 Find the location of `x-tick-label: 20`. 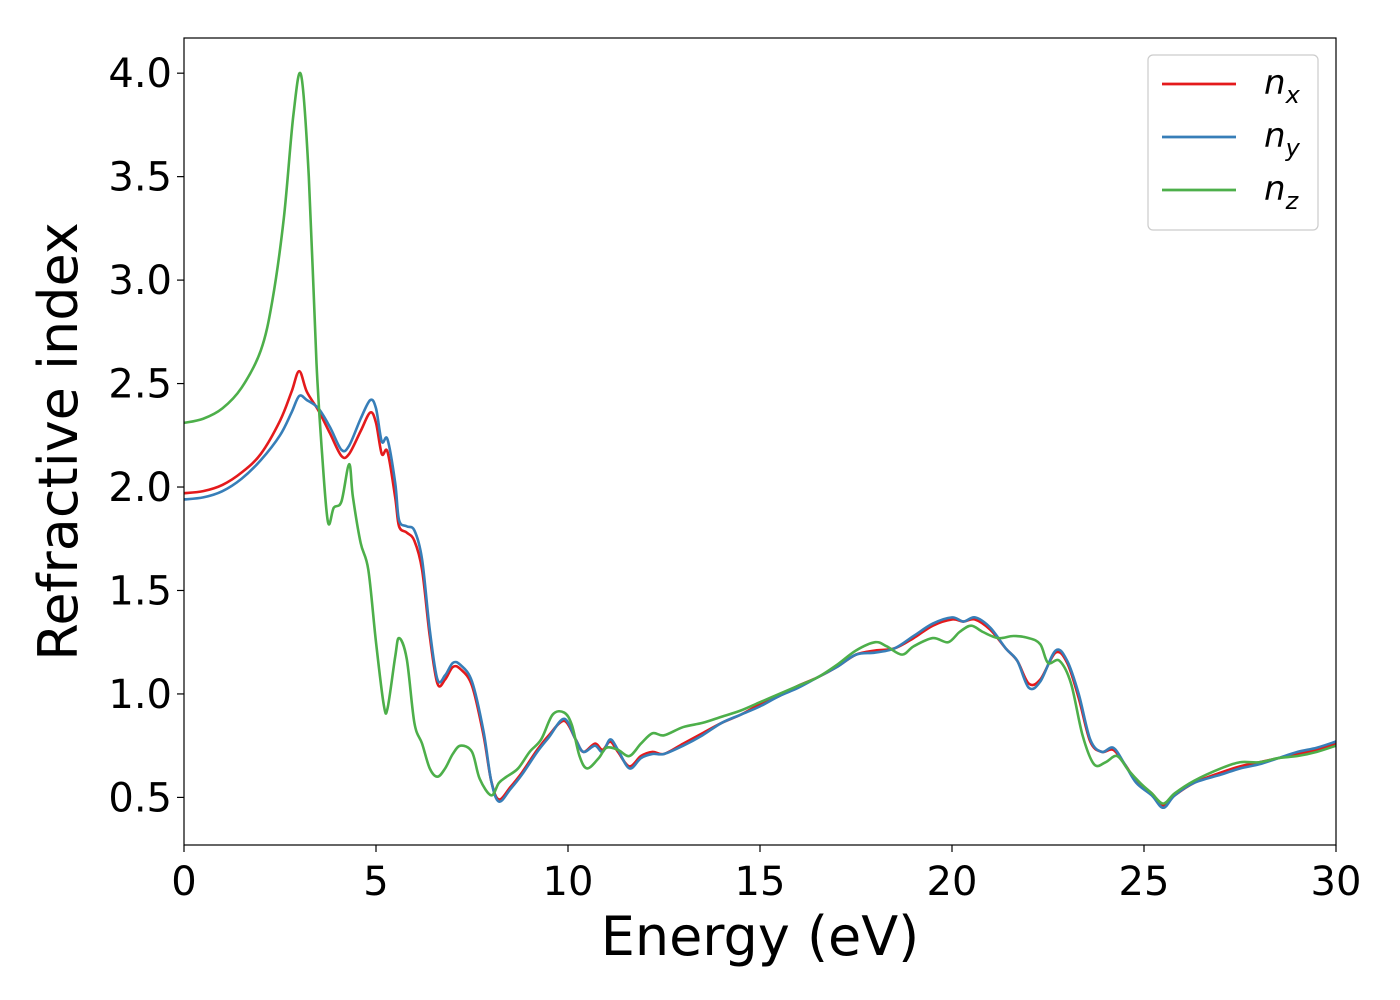

x-tick-label: 20 is located at coordinates (952, 882).